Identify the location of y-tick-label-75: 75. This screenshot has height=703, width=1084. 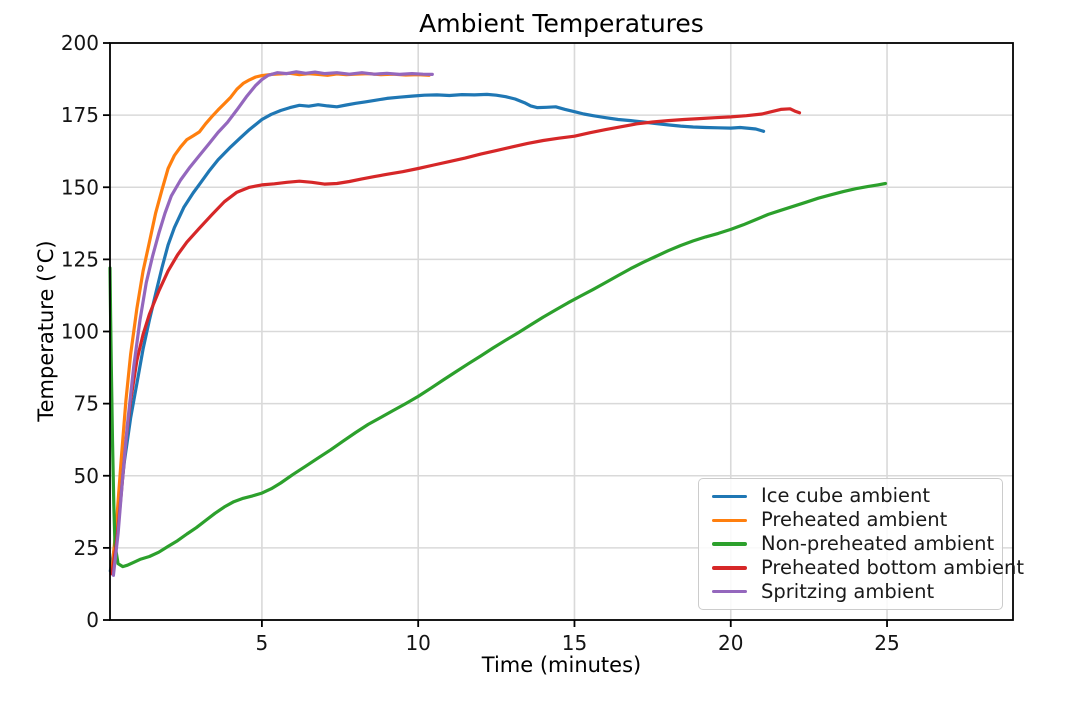
(86, 404).